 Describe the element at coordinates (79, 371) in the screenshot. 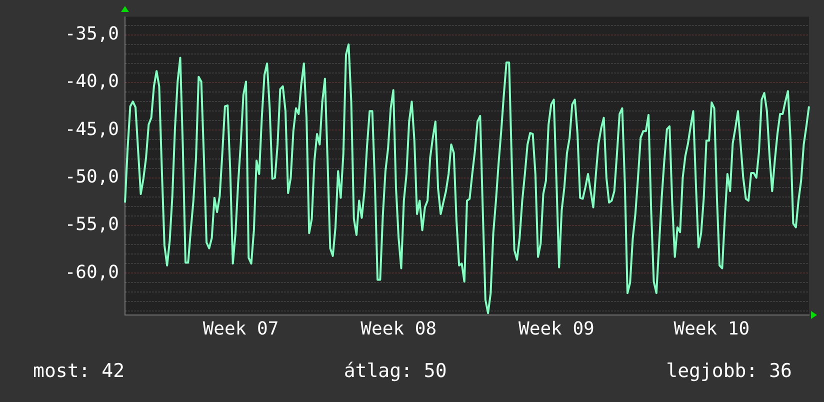

I see `text: most: 42` at that location.